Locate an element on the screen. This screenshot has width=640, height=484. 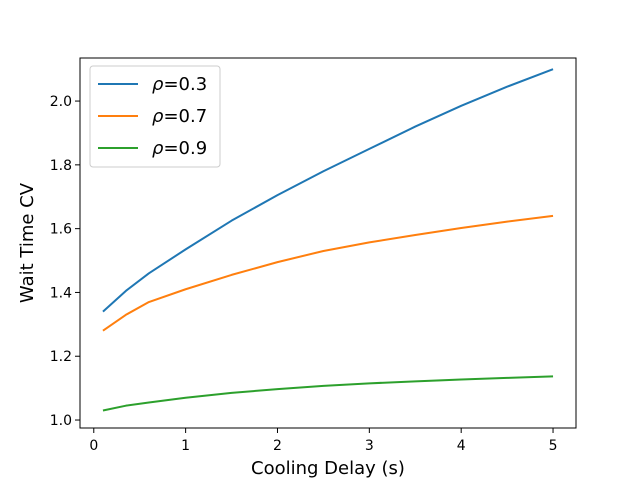
legend-items: ρ=0.3 ρ=0.7 ρ=0.9 is located at coordinates (152, 116).